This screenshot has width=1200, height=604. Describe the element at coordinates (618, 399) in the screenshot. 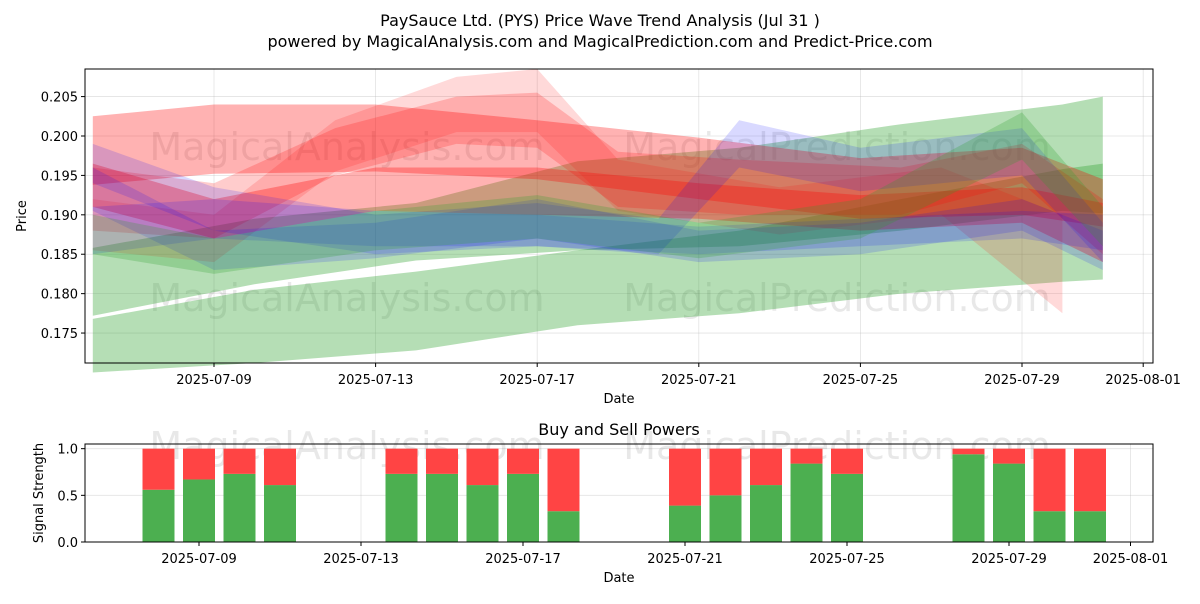

I see `price-x-axis-label: Date` at that location.